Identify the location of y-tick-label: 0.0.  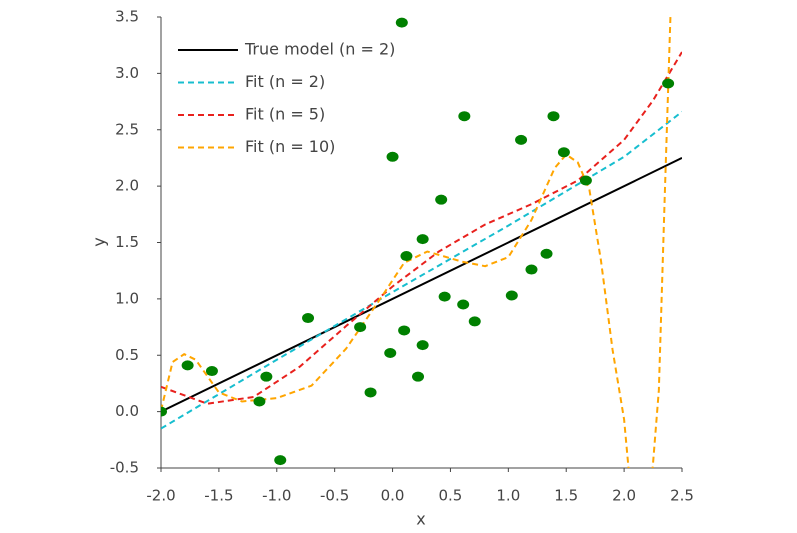
(127, 411).